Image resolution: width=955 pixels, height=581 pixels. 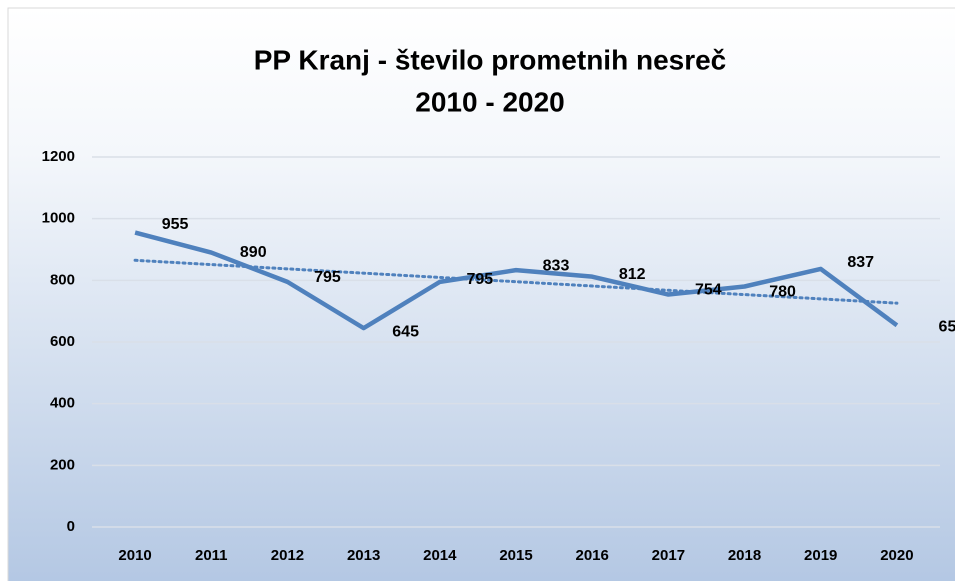 What do you see at coordinates (62, 341) in the screenshot?
I see `y-tick-label: 600` at bounding box center [62, 341].